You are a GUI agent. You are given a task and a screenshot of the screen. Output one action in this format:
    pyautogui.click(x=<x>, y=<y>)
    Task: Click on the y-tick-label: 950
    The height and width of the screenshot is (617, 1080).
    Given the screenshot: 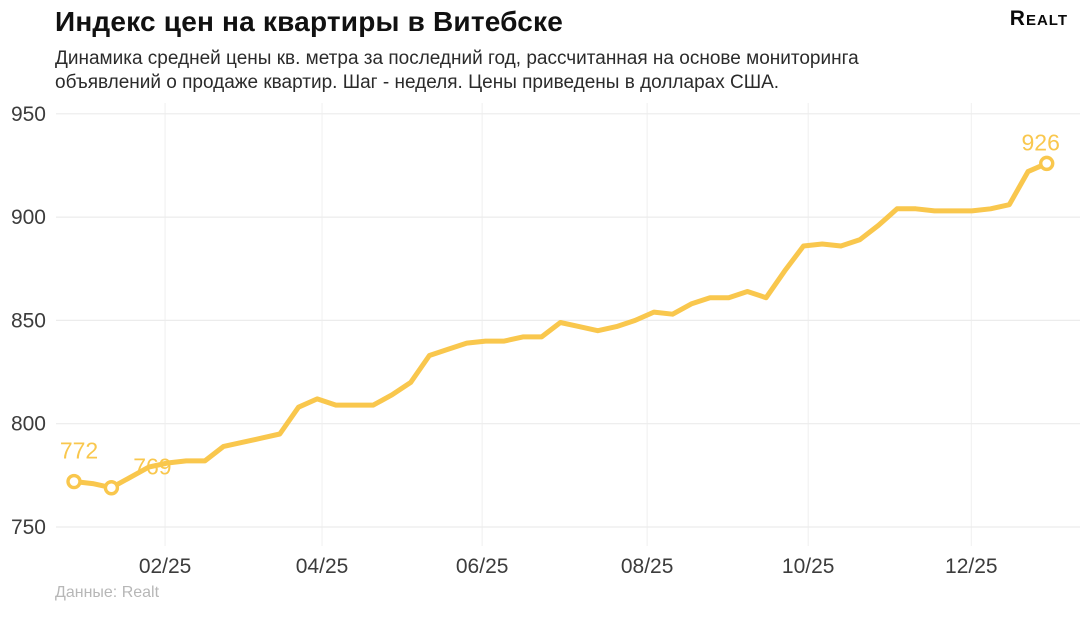 What is the action you would take?
    pyautogui.click(x=28, y=114)
    